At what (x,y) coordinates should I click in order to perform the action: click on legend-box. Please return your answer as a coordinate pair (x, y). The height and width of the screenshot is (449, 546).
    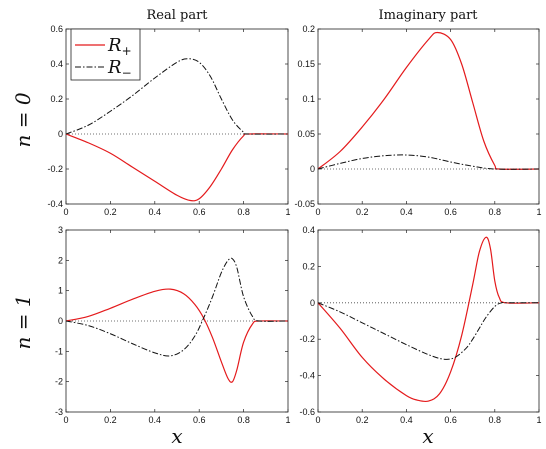
    Looking at the image, I should click on (105, 54).